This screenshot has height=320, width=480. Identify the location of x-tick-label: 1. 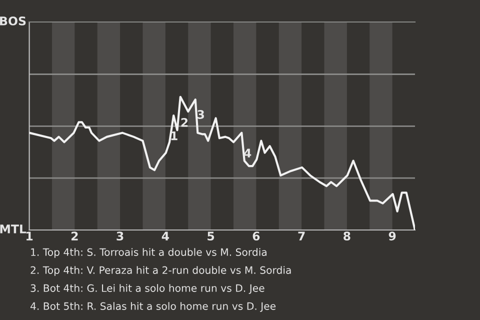
(29, 236).